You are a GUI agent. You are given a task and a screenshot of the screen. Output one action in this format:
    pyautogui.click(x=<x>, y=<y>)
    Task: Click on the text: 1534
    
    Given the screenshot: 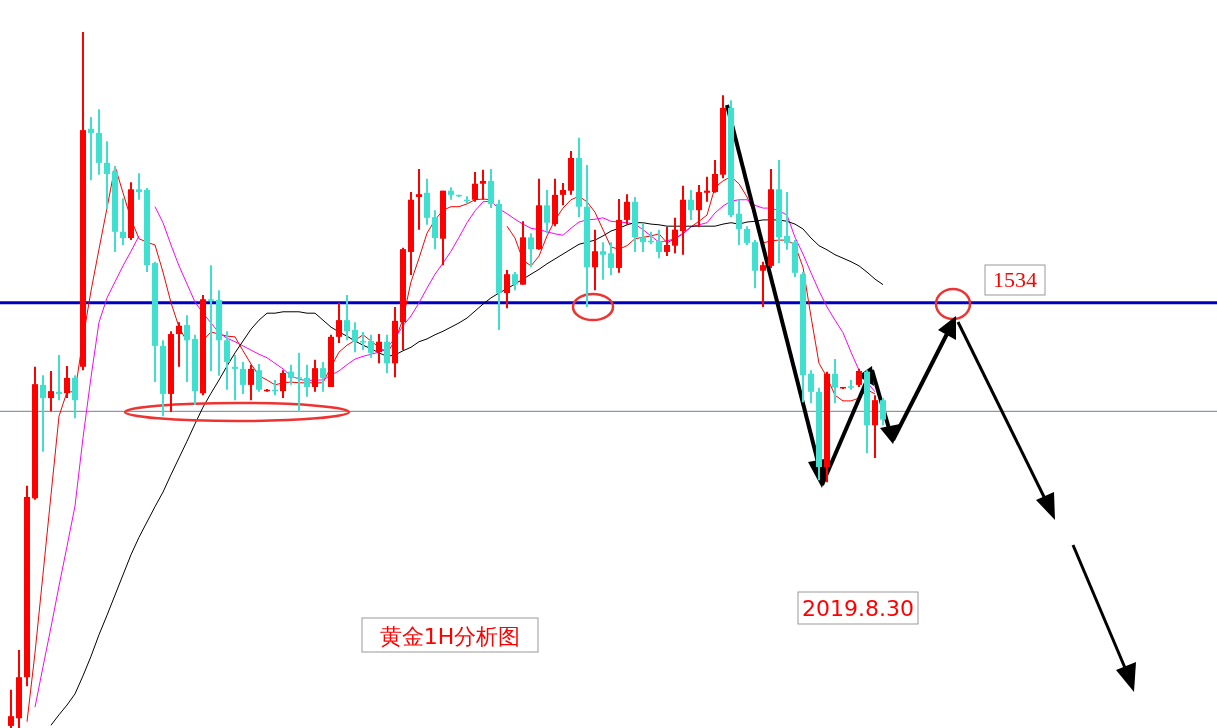 What is the action you would take?
    pyautogui.click(x=1015, y=279)
    